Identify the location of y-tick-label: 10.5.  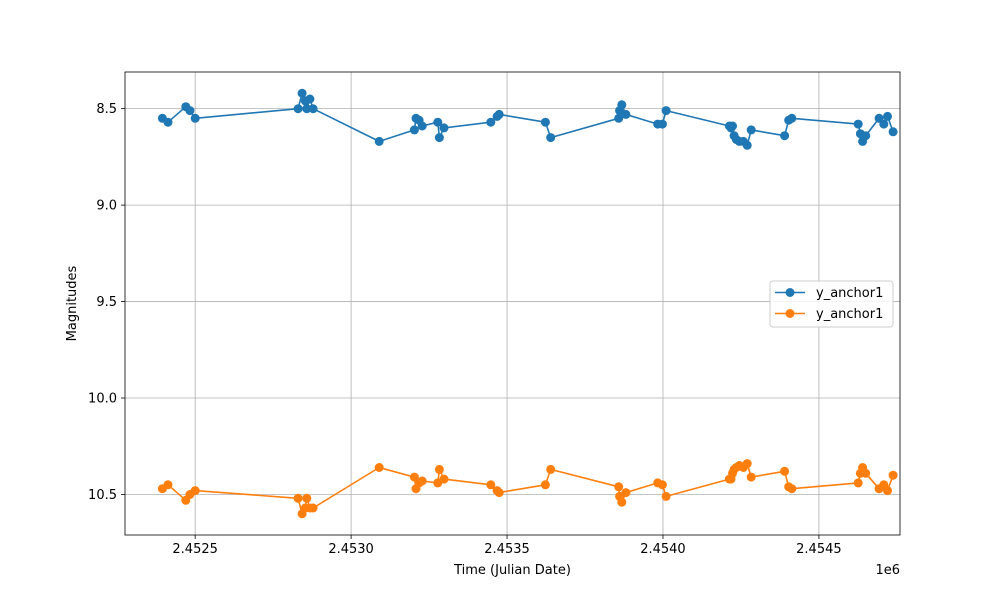
(102, 495).